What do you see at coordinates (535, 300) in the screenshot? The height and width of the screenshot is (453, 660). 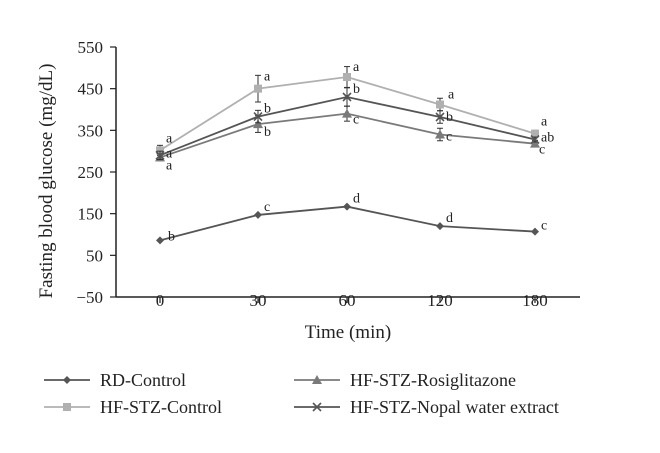 I see `x-tick-label: 180` at bounding box center [535, 300].